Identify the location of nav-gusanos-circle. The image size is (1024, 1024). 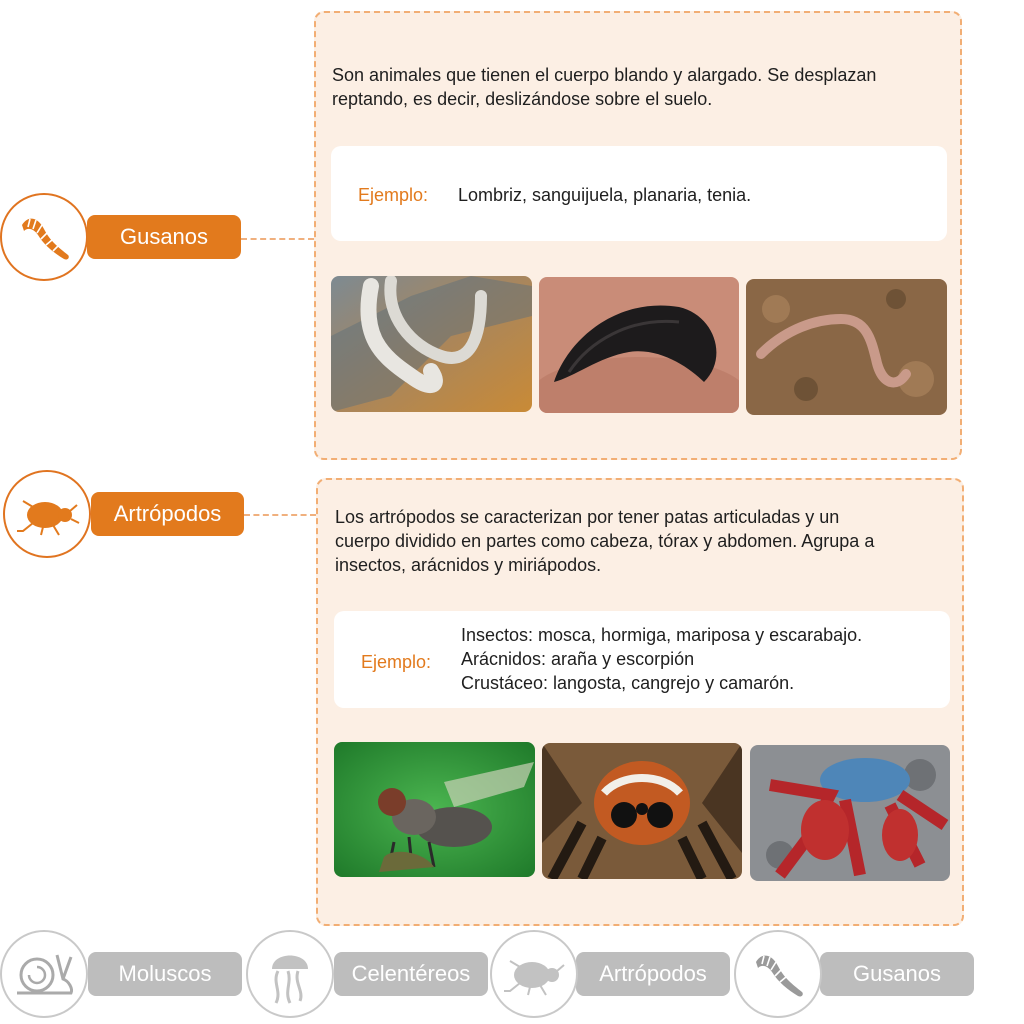
(778, 974).